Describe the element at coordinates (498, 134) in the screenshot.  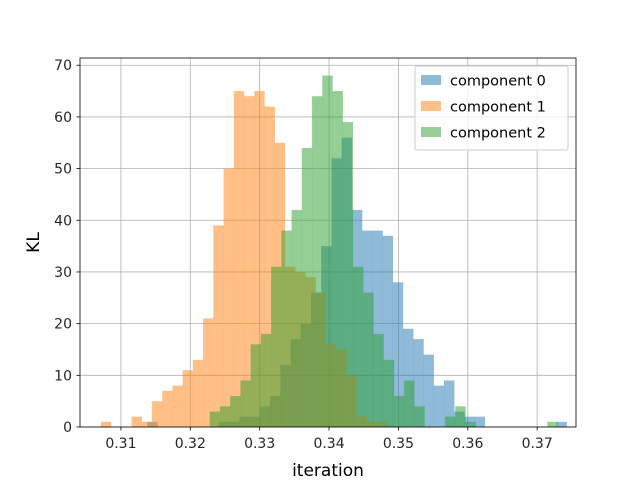
I see `legend-label: component 2` at that location.